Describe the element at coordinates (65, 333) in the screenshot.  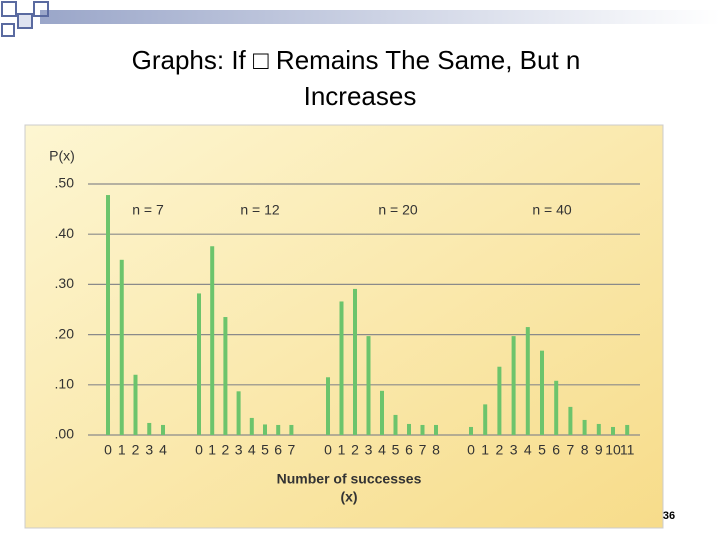
I see `y-tick-label: .20` at that location.